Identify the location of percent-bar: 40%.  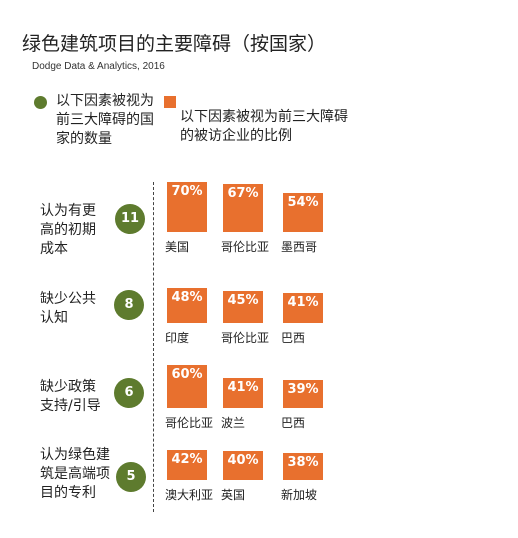
(243, 465).